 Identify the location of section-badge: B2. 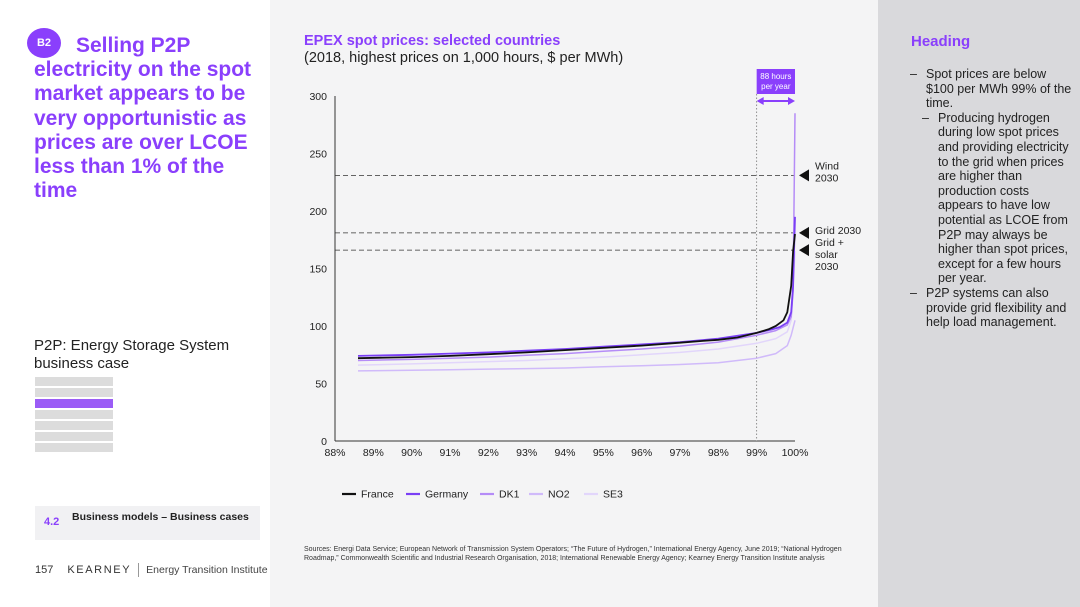
(44, 43).